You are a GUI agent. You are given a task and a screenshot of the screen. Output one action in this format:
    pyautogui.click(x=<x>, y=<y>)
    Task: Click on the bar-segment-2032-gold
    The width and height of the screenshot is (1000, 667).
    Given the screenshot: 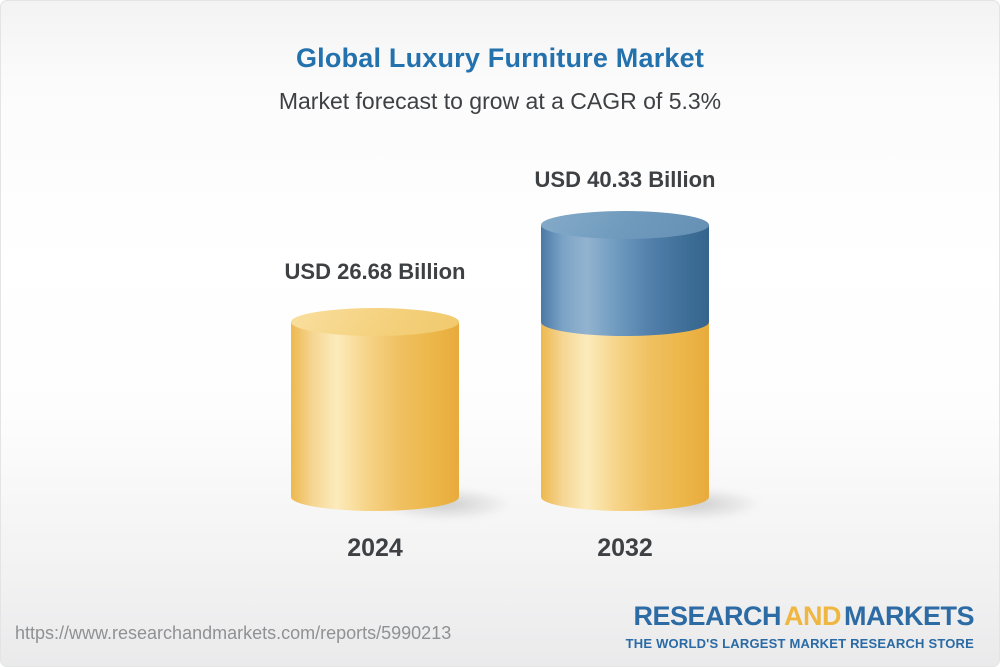 What is the action you would take?
    pyautogui.click(x=625, y=416)
    